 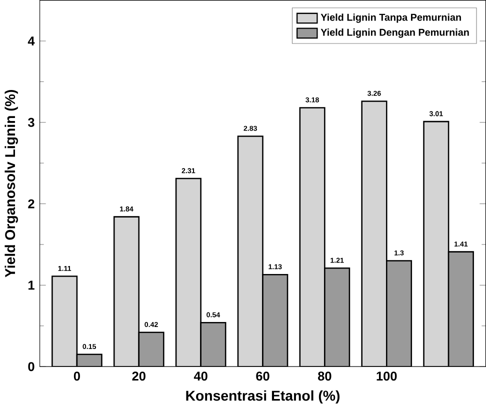 I want to click on x-tick-label: 20, so click(x=139, y=376).